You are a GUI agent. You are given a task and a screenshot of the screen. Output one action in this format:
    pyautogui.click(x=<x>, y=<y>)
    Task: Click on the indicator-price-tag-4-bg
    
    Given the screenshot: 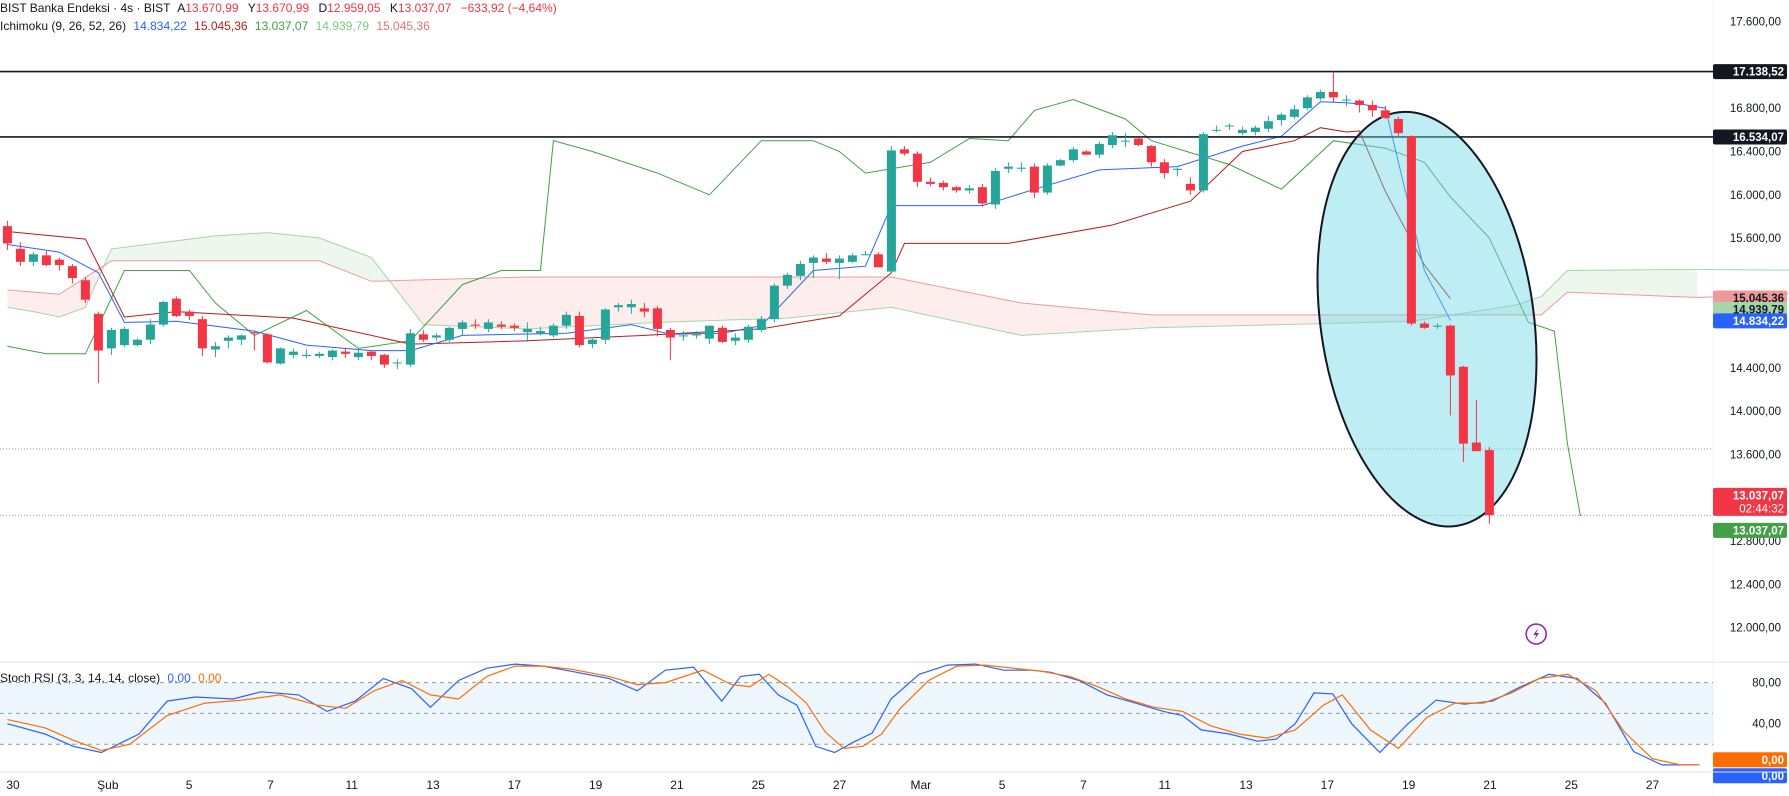 What is the action you would take?
    pyautogui.click(x=1750, y=501)
    